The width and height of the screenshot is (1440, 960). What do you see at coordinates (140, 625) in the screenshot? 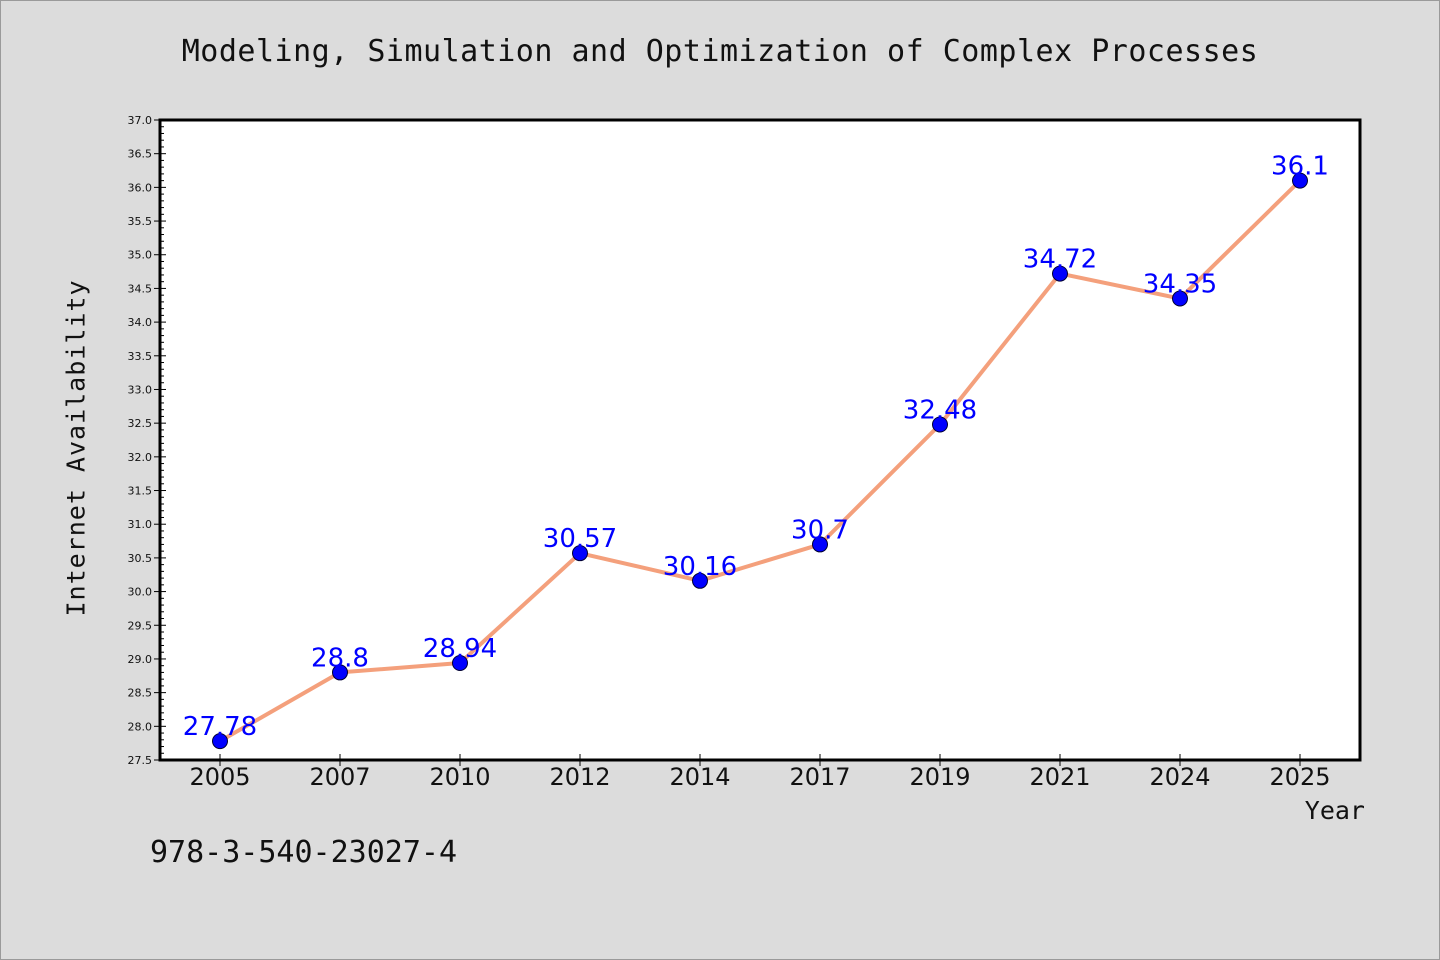
I see `y-tick-label: 29.5` at bounding box center [140, 625].